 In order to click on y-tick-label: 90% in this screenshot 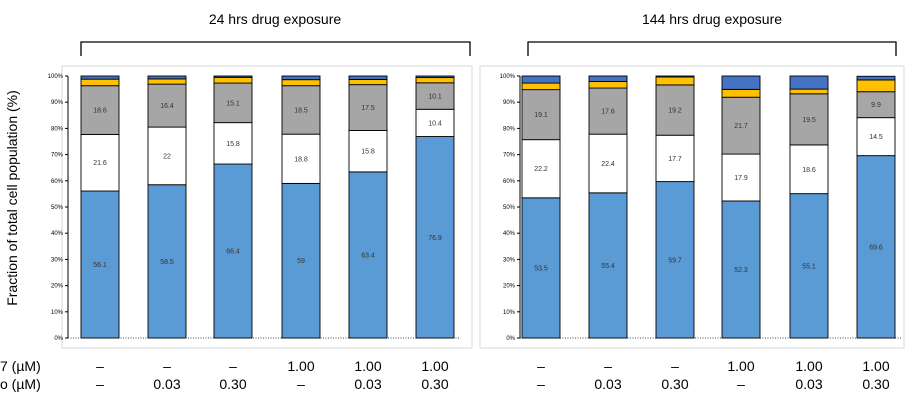, I will do `click(57, 103)`.